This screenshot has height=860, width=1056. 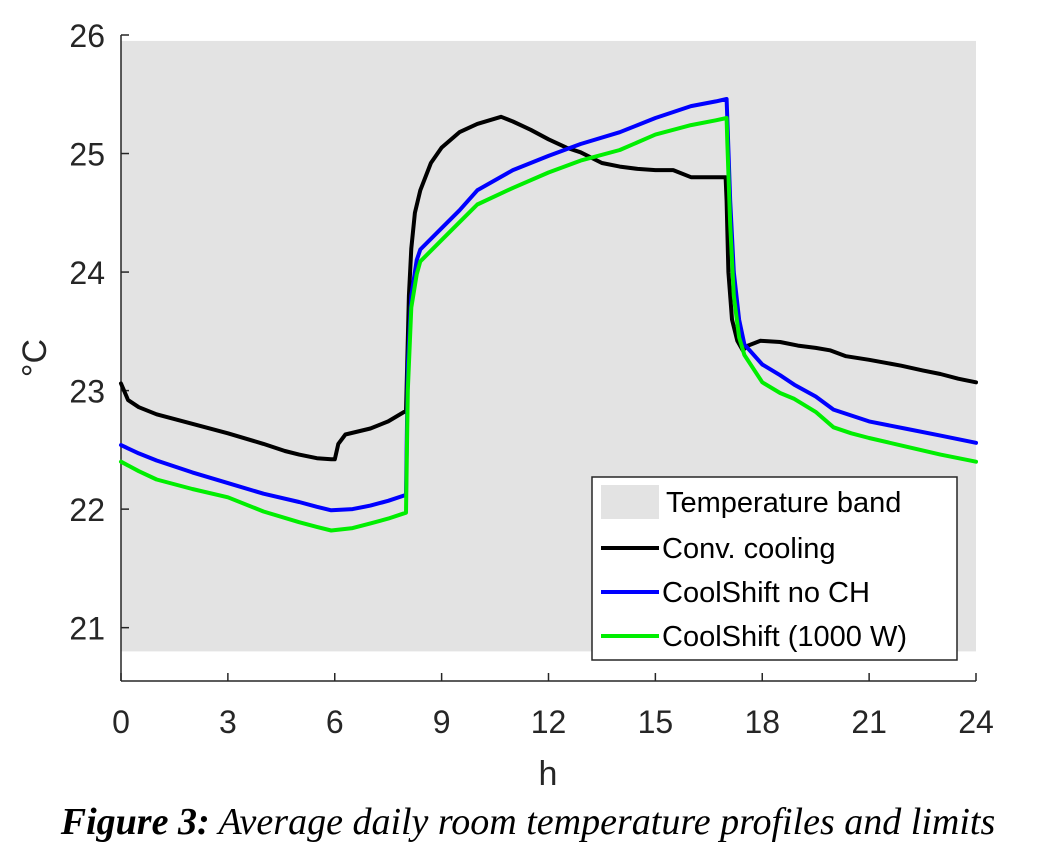 What do you see at coordinates (656, 722) in the screenshot?
I see `x-tick-label: 15` at bounding box center [656, 722].